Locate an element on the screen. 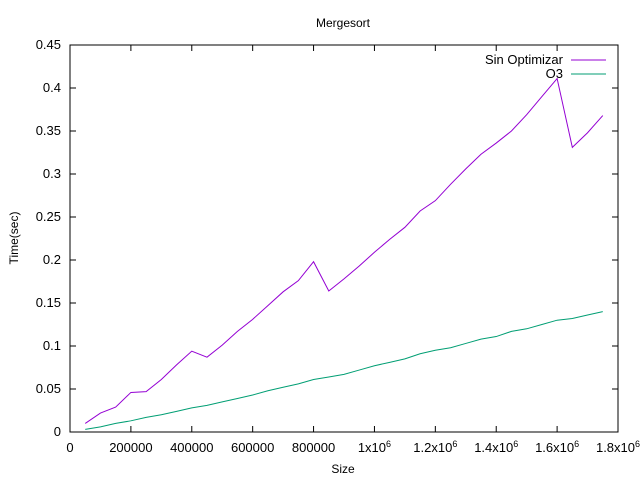 This screenshot has width=640, height=480. y-tick-label: 0.05 is located at coordinates (48, 388).